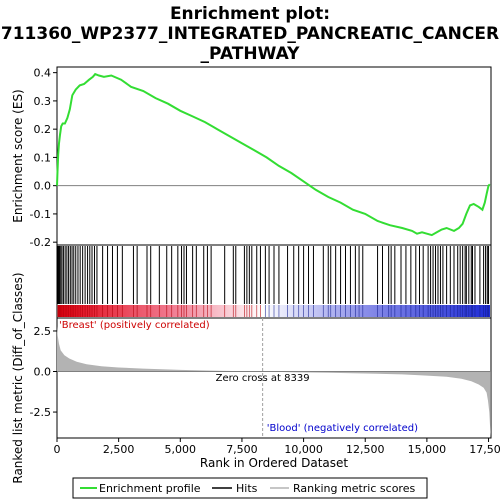 Image resolution: width=500 pixels, height=500 pixels. I want to click on metric-x-tick-label: 7,500, so click(242, 449).